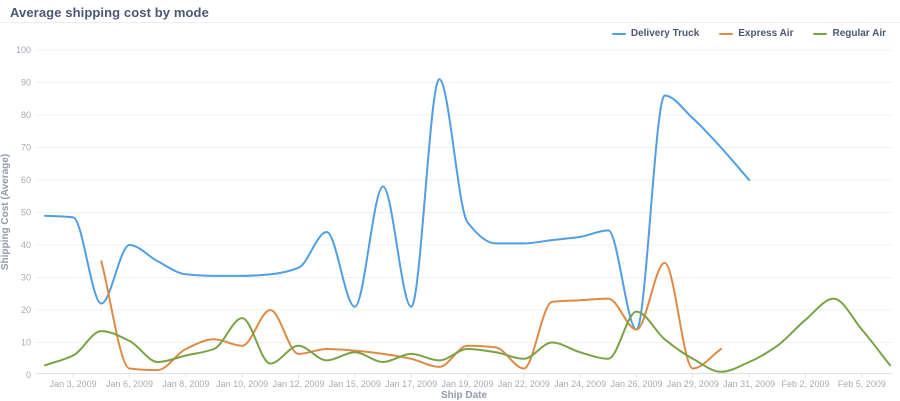 The width and height of the screenshot is (900, 401). What do you see at coordinates (355, 384) in the screenshot?
I see `x-tick-label: Jan 15, 2009` at bounding box center [355, 384].